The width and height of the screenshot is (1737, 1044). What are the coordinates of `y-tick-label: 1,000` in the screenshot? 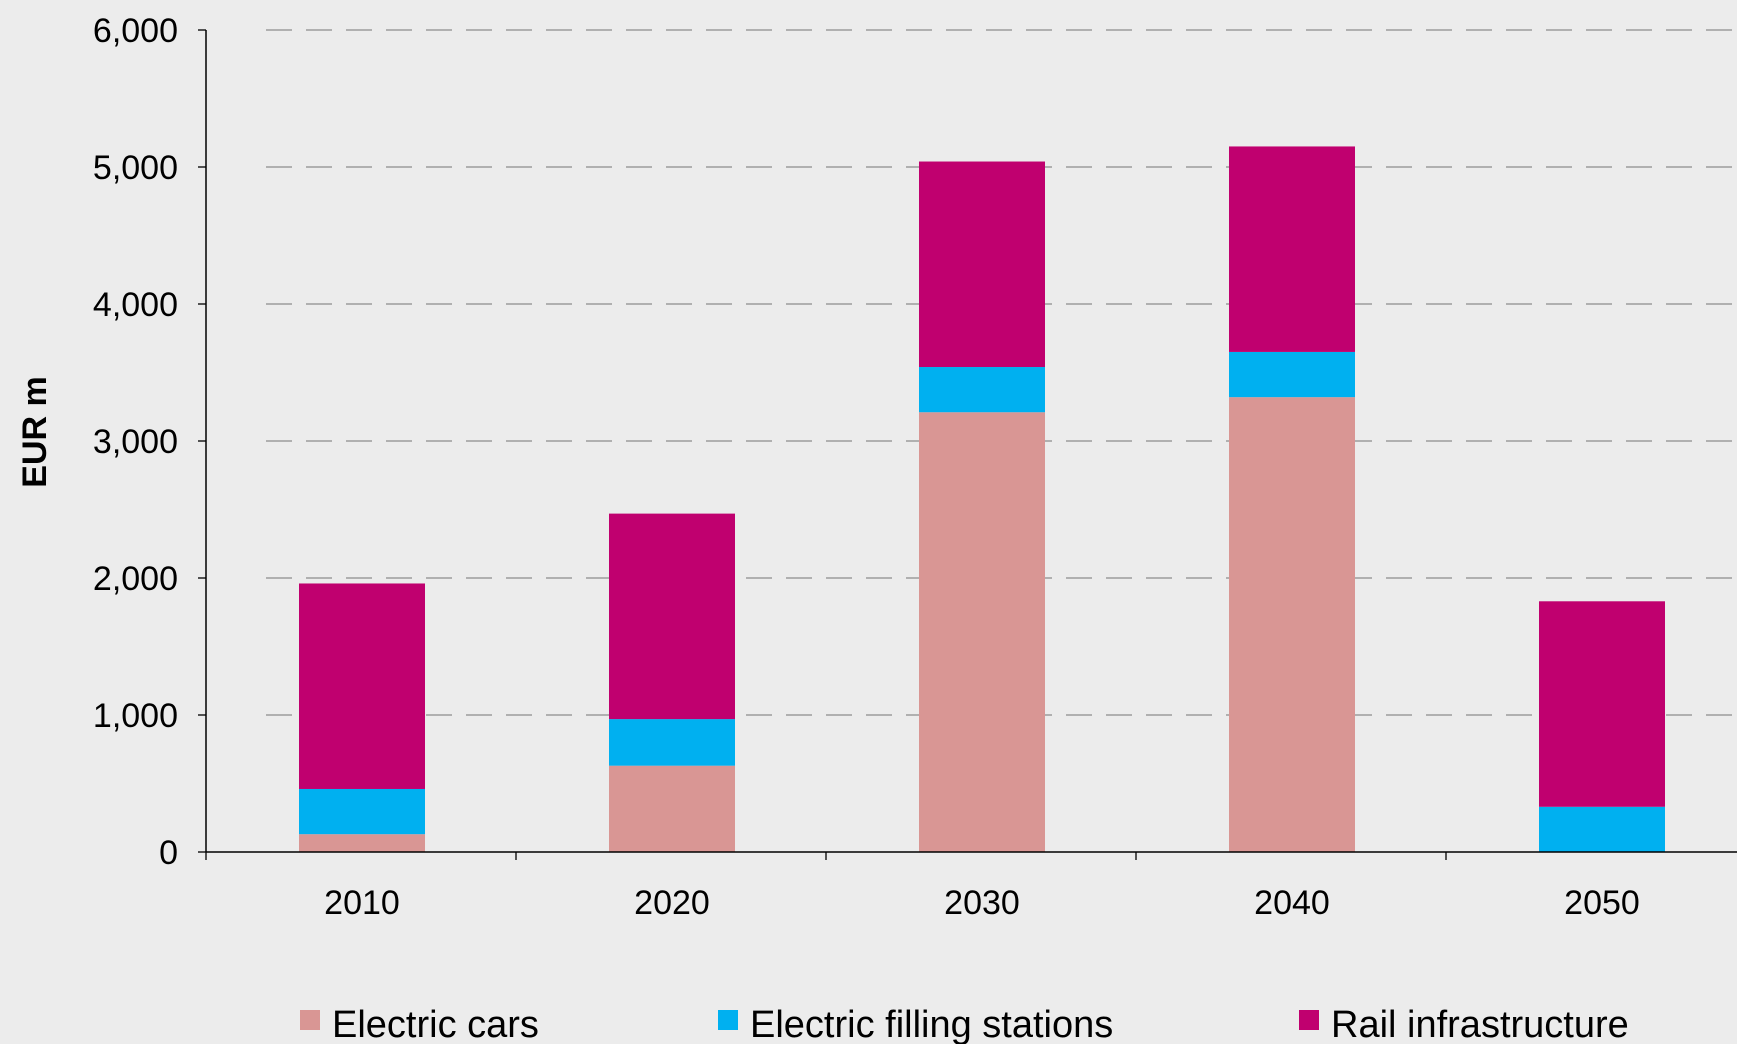 It's located at (135, 716).